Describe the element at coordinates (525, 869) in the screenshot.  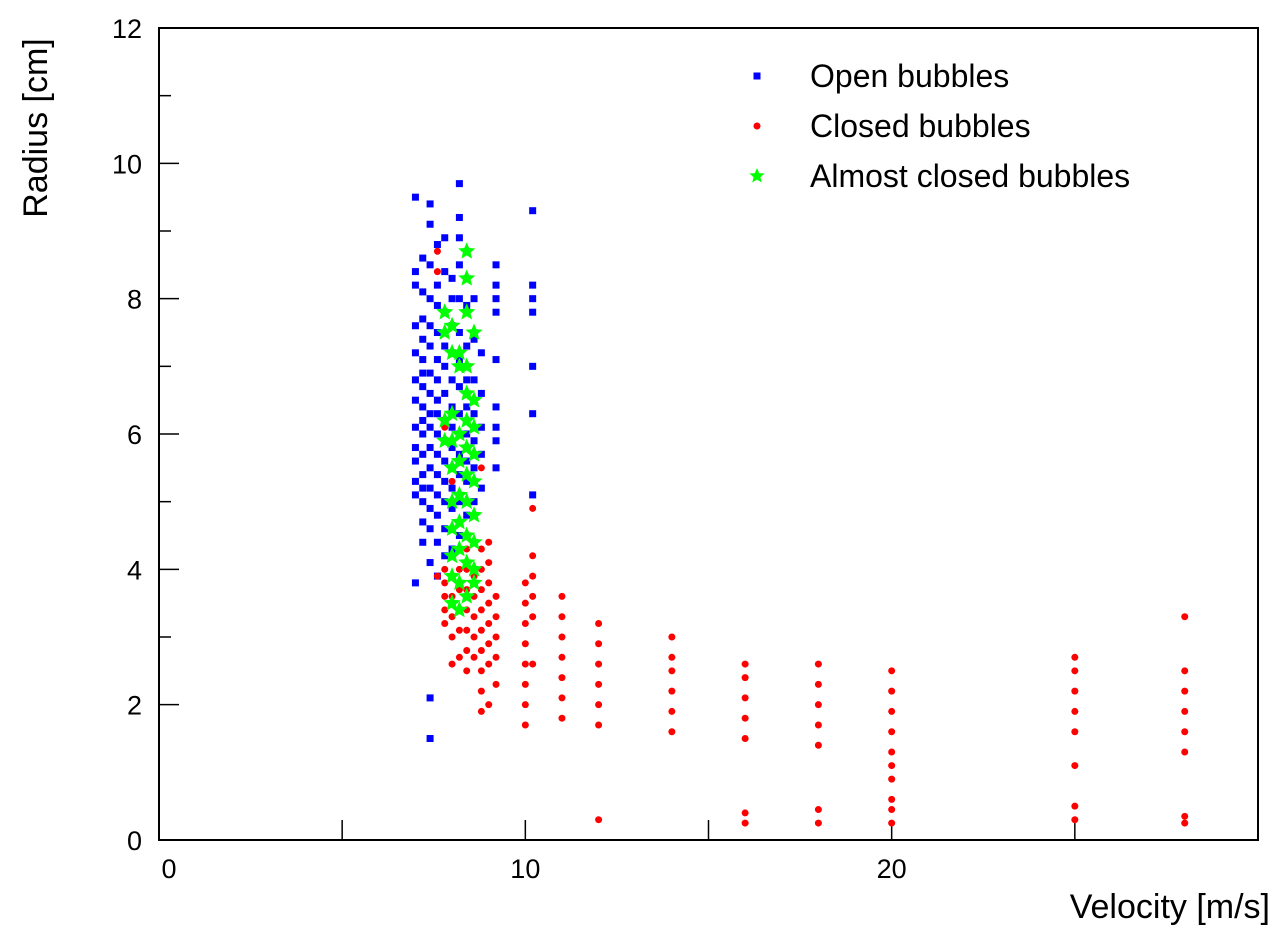
I see `x-tick-label: 10` at that location.